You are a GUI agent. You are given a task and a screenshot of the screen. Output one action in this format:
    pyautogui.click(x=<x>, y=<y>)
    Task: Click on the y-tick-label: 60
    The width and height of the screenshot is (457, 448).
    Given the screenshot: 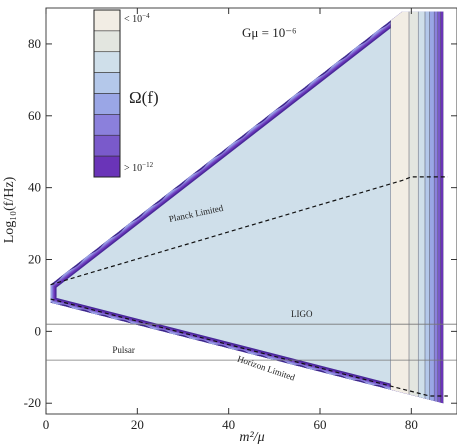 What is the action you would take?
    pyautogui.click(x=34, y=115)
    